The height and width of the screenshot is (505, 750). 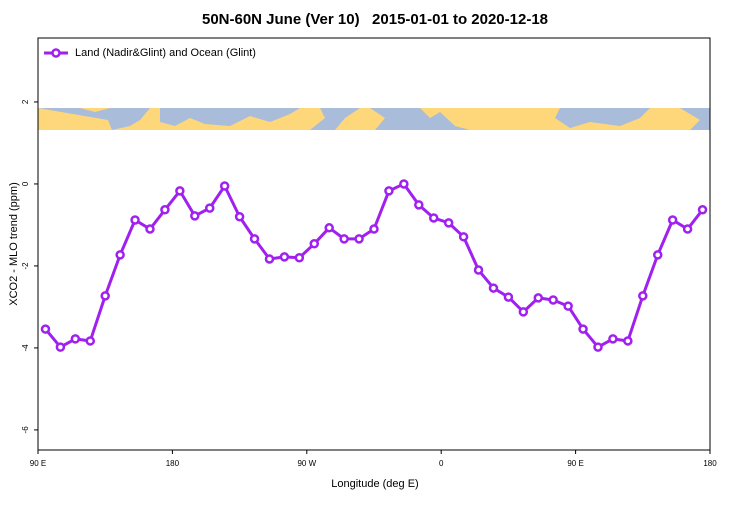 What do you see at coordinates (165, 53) in the screenshot?
I see `legend-label: Land (Nadir&Glint) and Ocean (Glint)` at bounding box center [165, 53].